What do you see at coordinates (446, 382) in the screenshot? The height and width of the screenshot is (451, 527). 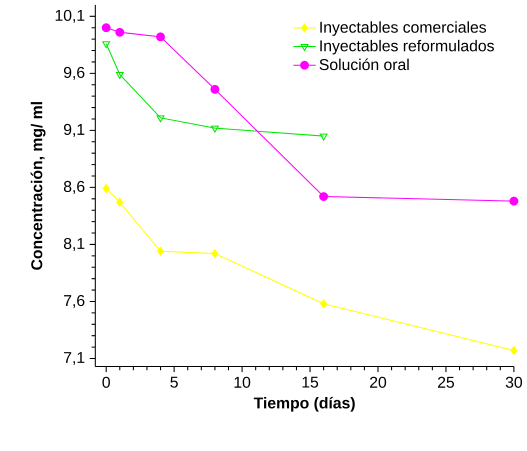 I see `x-tick-label: 25` at bounding box center [446, 382].